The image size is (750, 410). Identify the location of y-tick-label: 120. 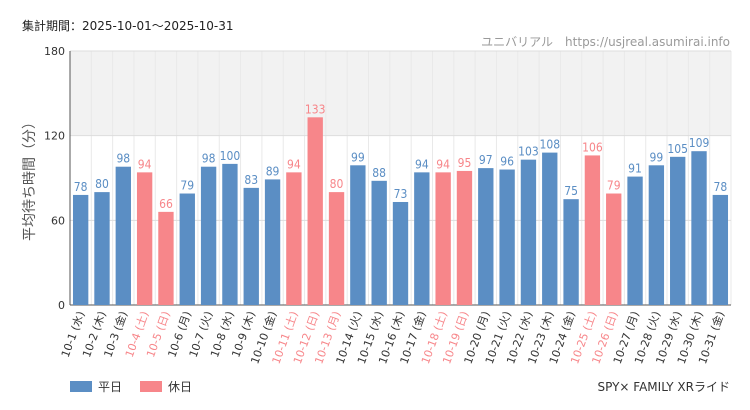
(54, 136).